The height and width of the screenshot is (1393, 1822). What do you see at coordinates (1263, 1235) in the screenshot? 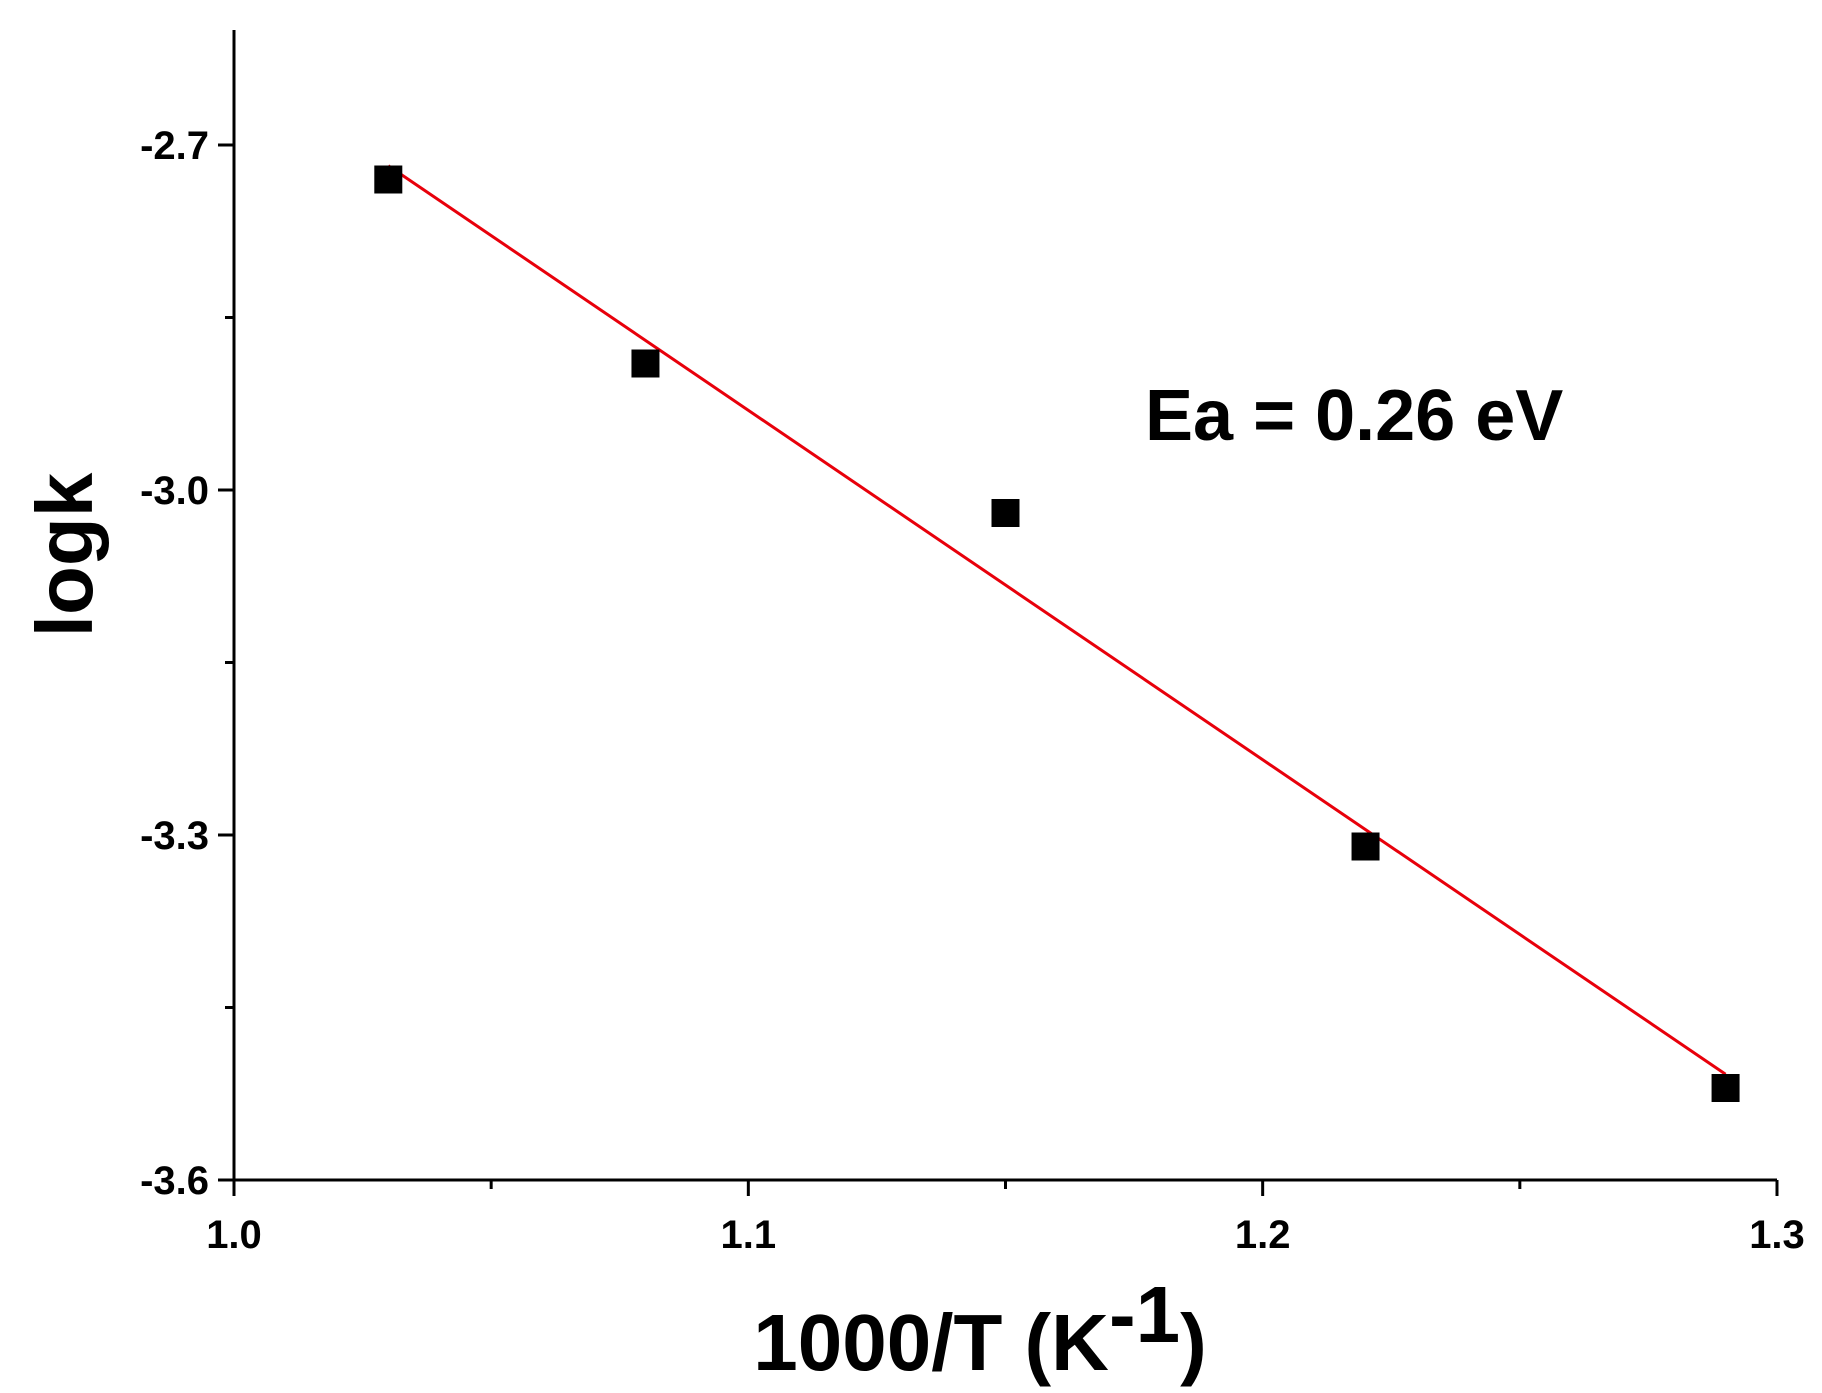
I see `x-tick-label: 1.2` at bounding box center [1263, 1235].